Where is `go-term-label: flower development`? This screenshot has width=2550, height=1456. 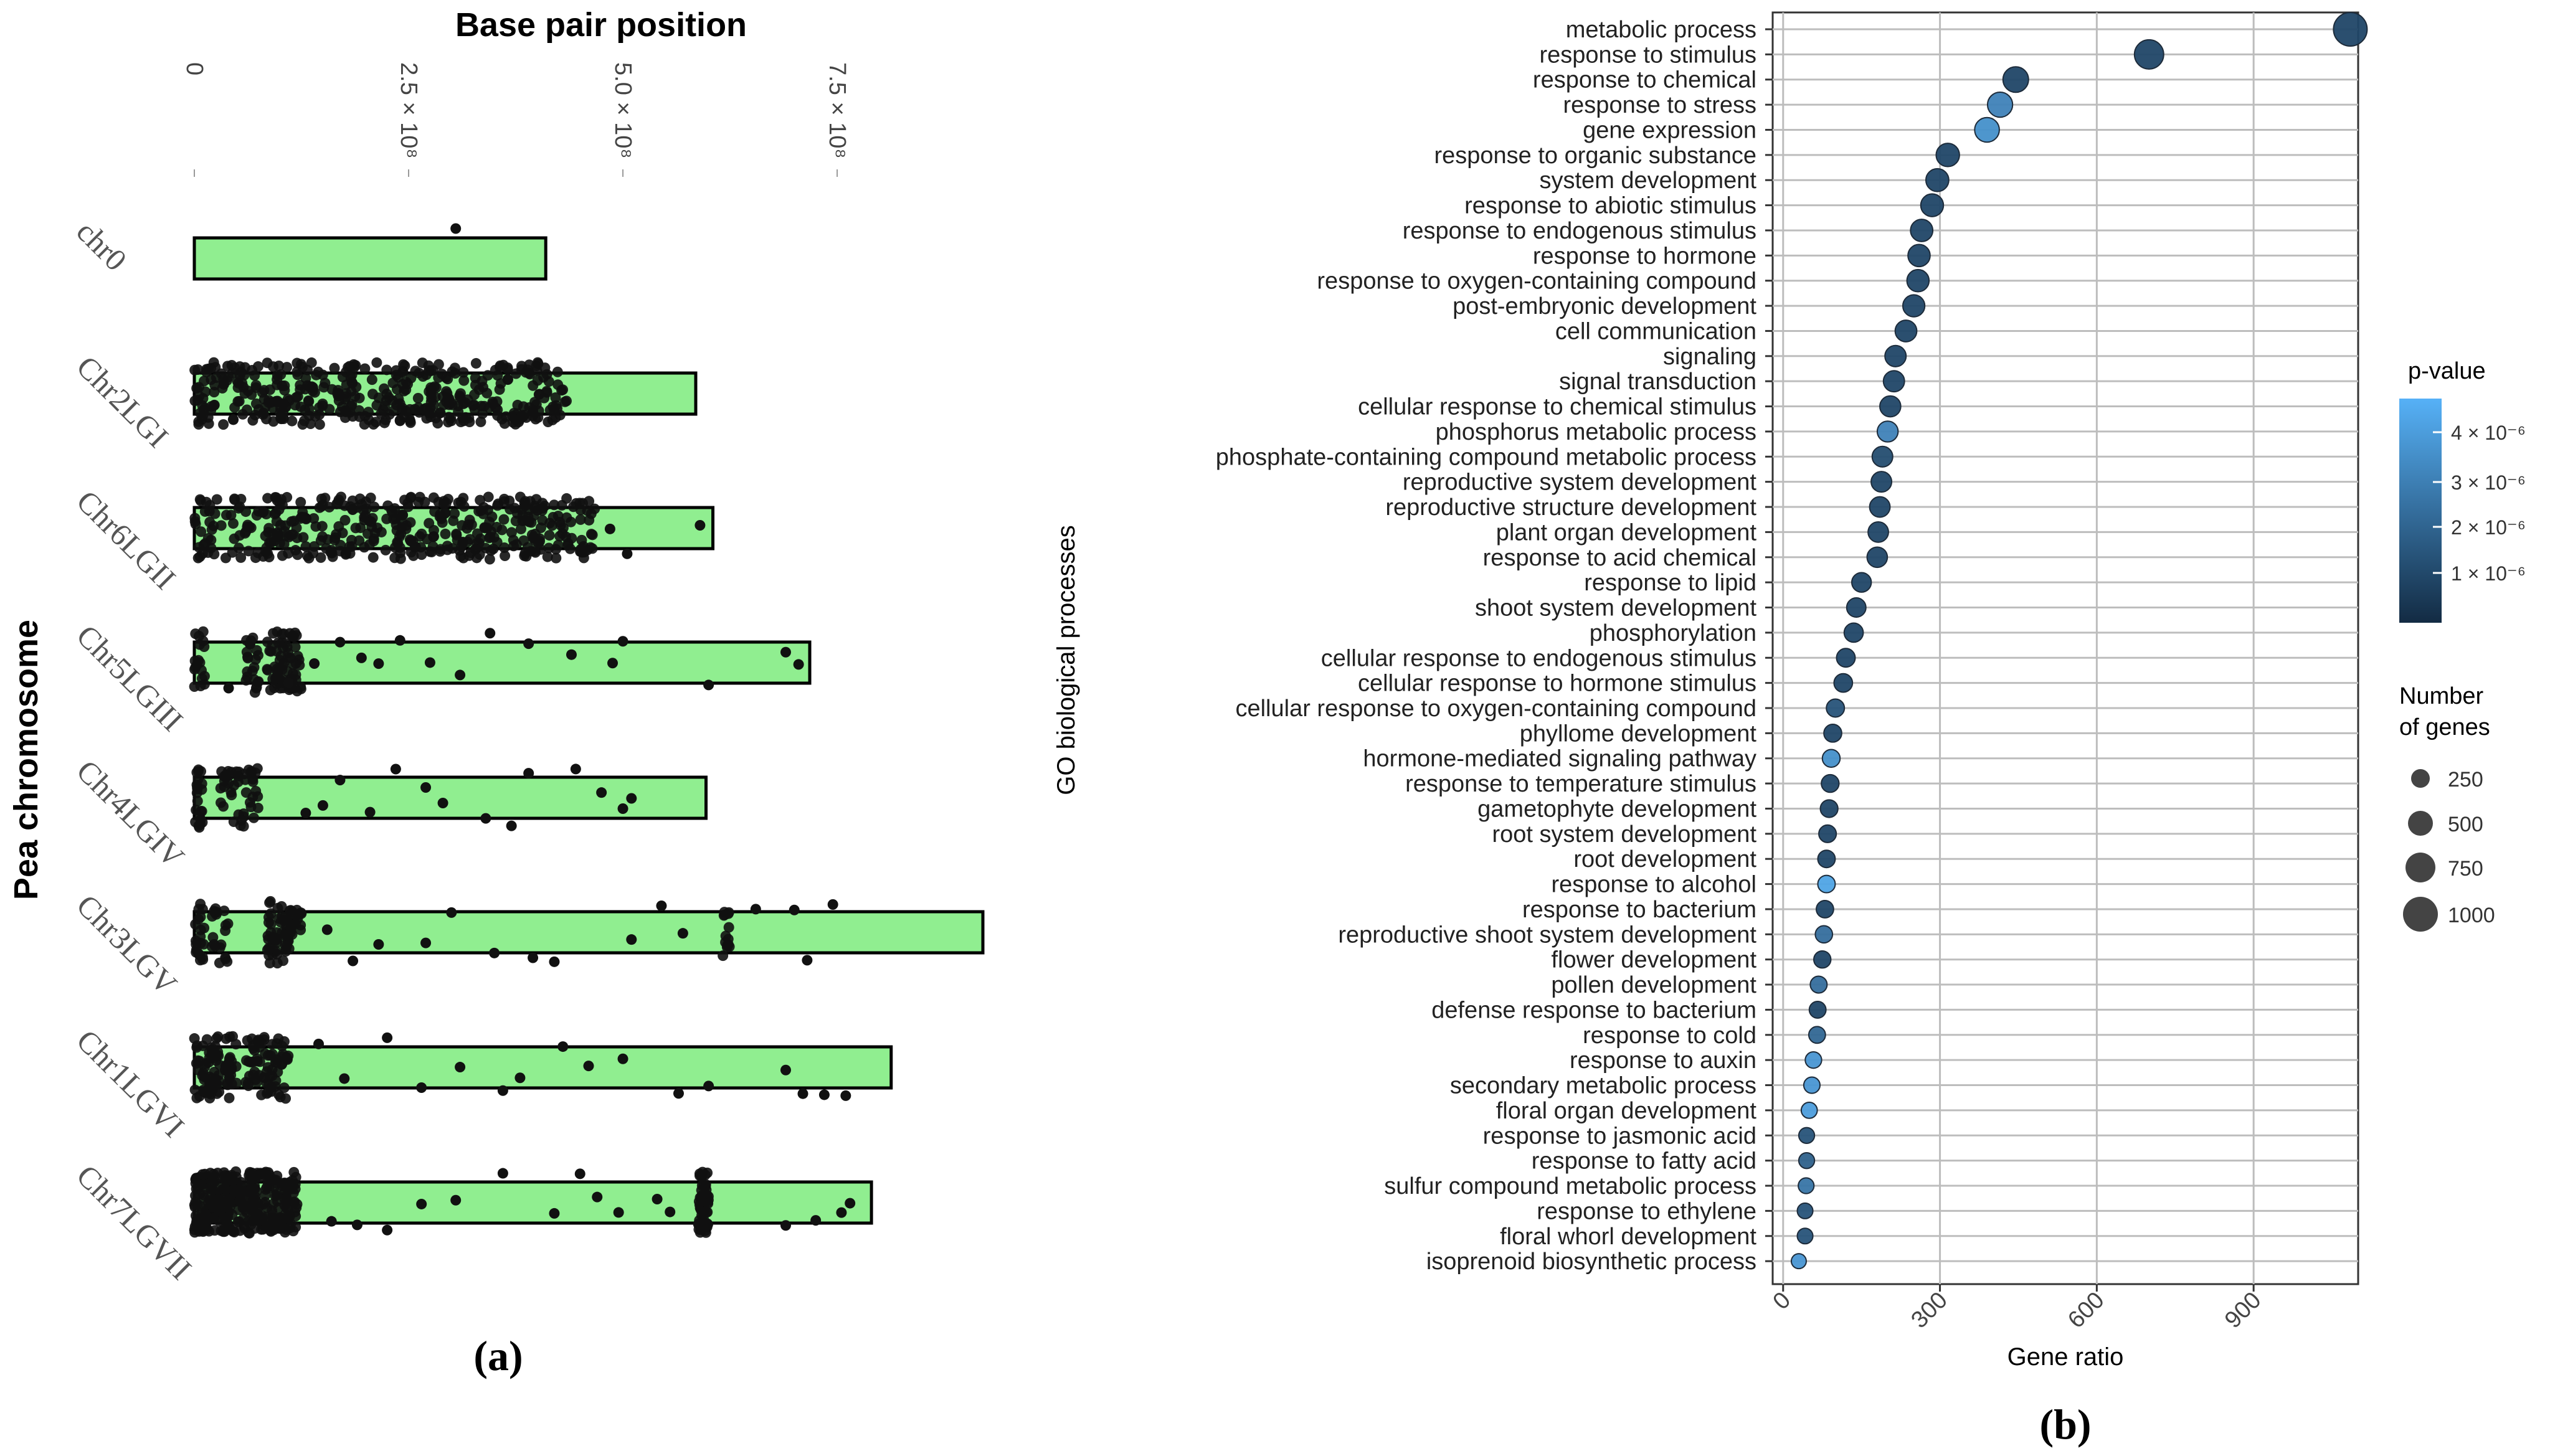 go-term-label: flower development is located at coordinates (1653, 960).